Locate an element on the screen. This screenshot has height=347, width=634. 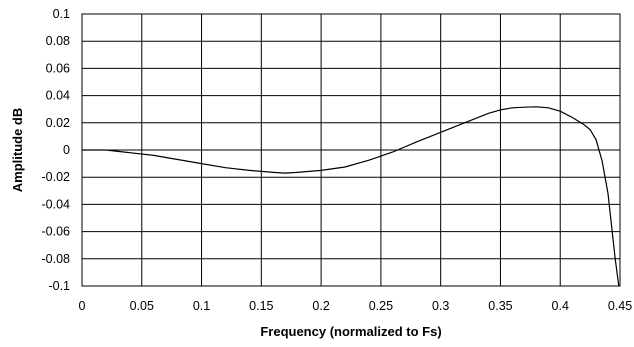
x-tick-labels: 0 0.05 0.1 0.15 0.2 0.25 0.3 0.35 0.4 0.45 is located at coordinates (356, 306).